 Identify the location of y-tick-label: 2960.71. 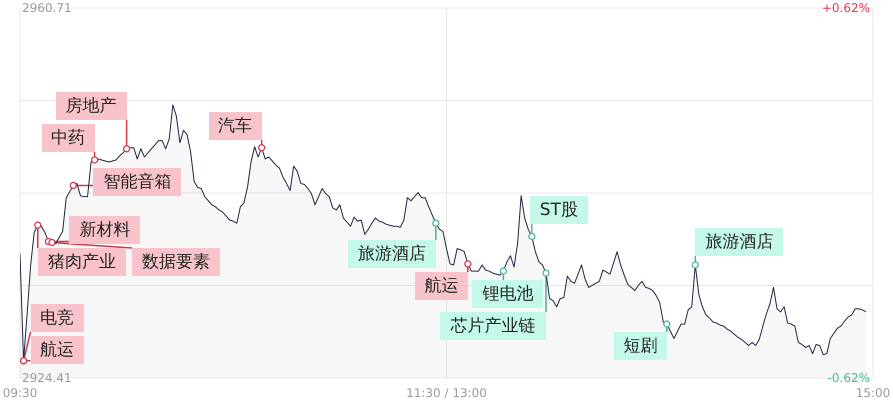
(47, 8).